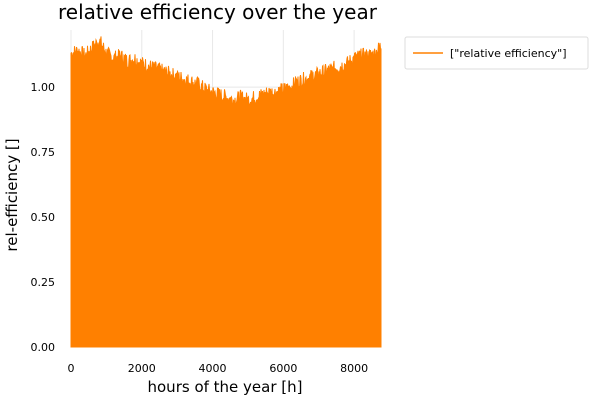  Describe the element at coordinates (225, 387) in the screenshot. I see `x-axis-label: hours of the year [h]` at that location.